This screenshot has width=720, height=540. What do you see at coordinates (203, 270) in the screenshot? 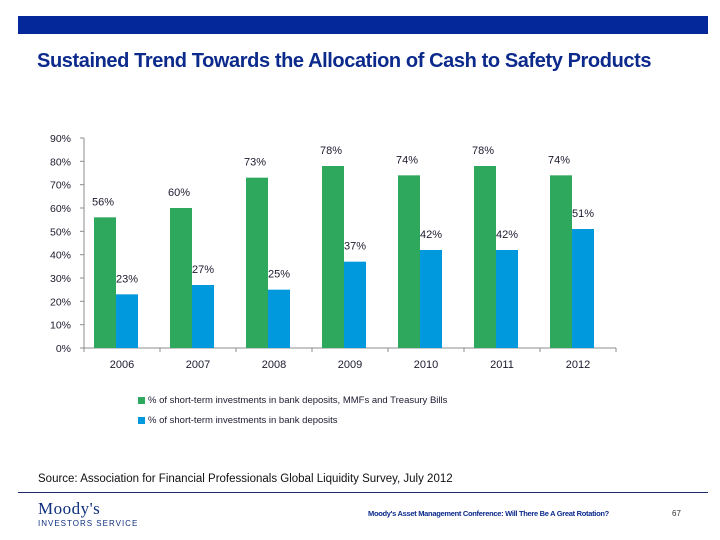
I see `data-label-series-2: 27%` at bounding box center [203, 270].